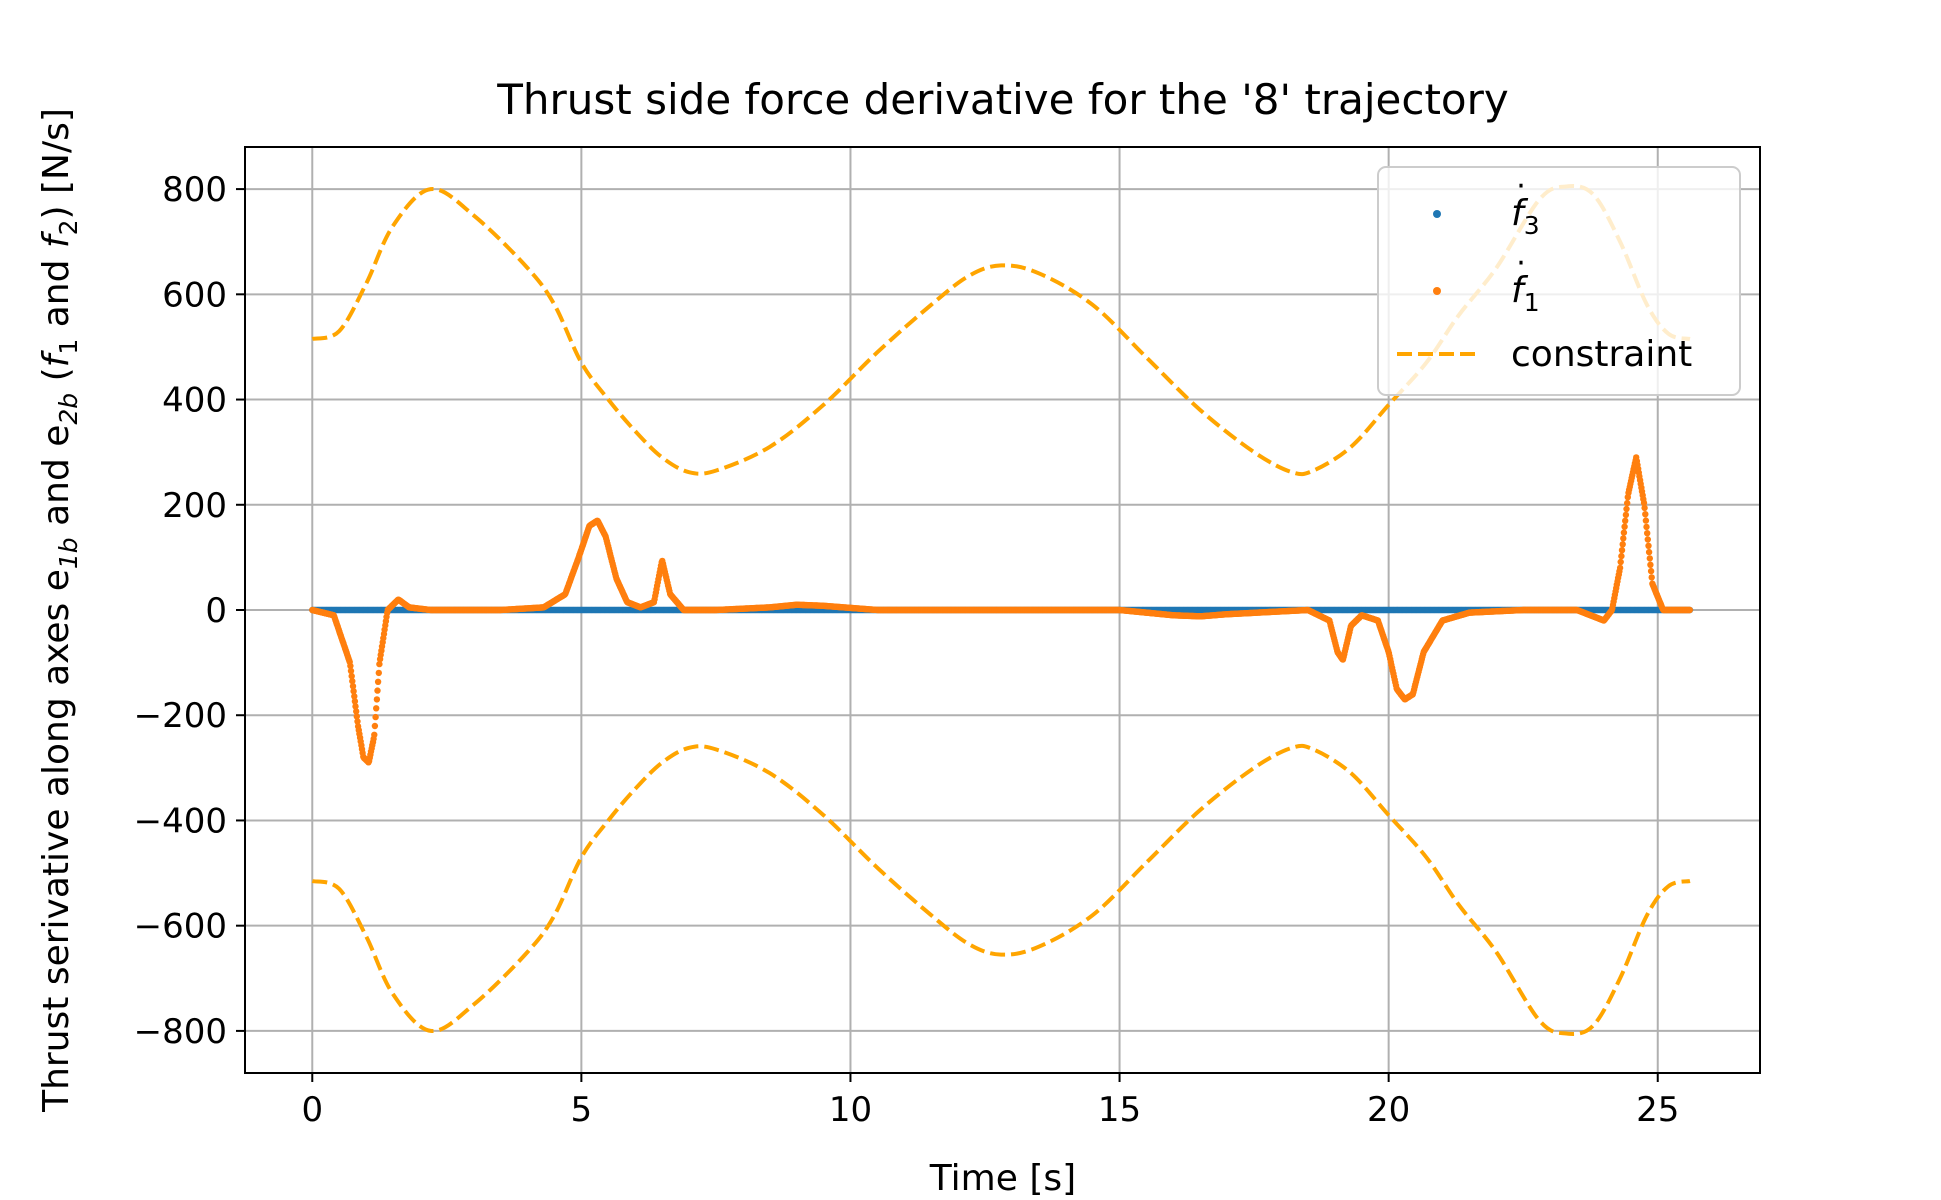 This screenshot has width=1941, height=1200. I want to click on y-tick-label: −400, so click(180, 821).